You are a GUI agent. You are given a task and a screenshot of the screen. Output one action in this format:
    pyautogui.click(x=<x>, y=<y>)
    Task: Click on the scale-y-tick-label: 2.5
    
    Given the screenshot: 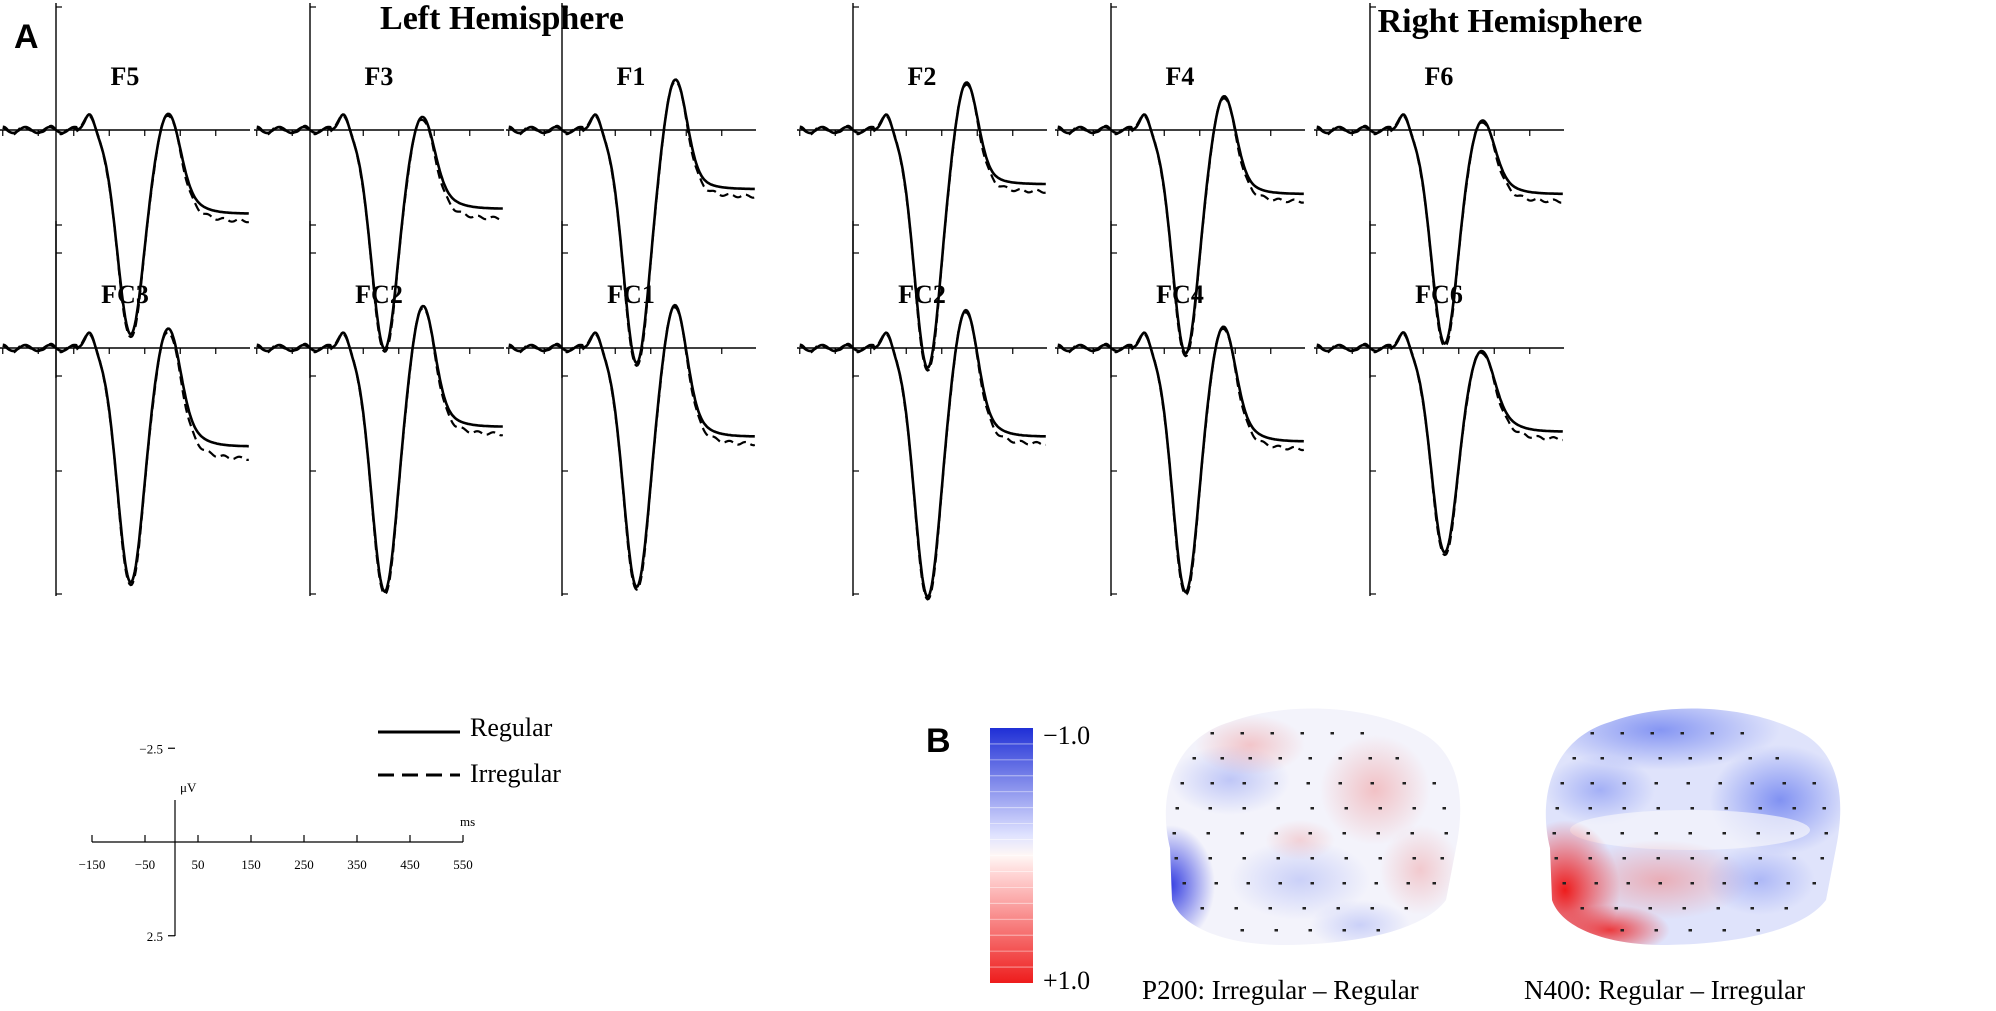 What is the action you would take?
    pyautogui.click(x=155, y=936)
    